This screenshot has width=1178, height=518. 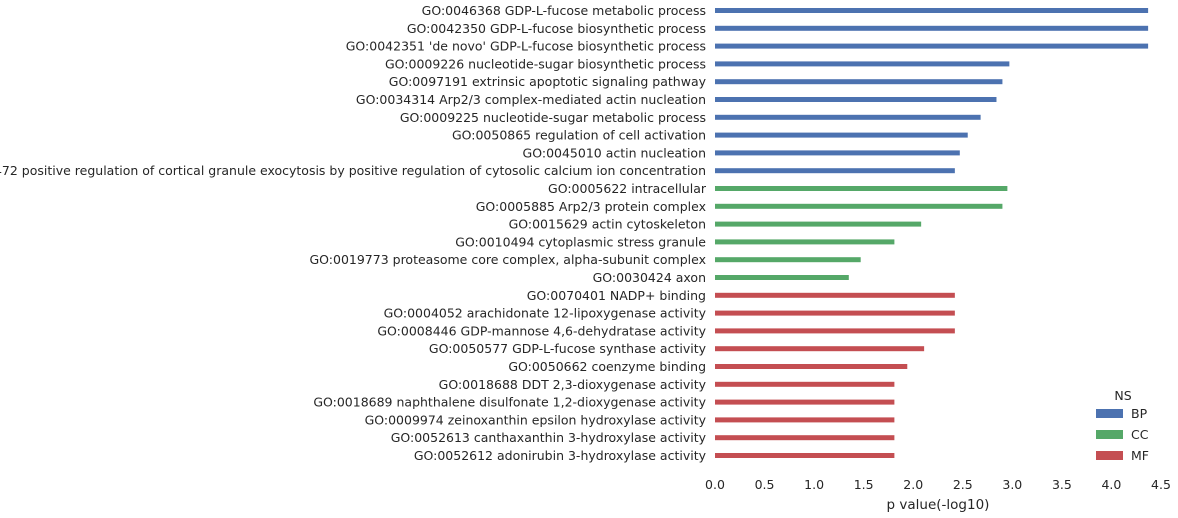 What do you see at coordinates (1062, 484) in the screenshot?
I see `x-tick-label: 3.5` at bounding box center [1062, 484].